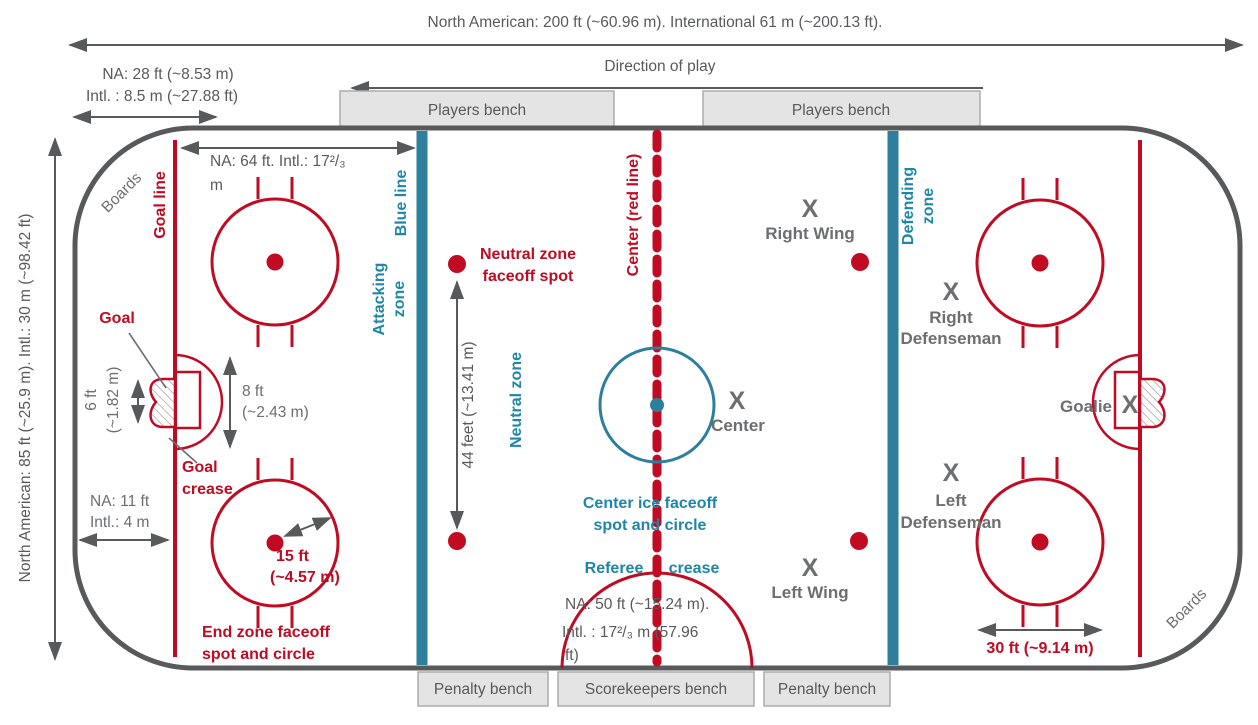 The height and width of the screenshot is (725, 1258). What do you see at coordinates (120, 501) in the screenshot?
I see `boards-to-goal-label-1: NA: 11 ft` at bounding box center [120, 501].